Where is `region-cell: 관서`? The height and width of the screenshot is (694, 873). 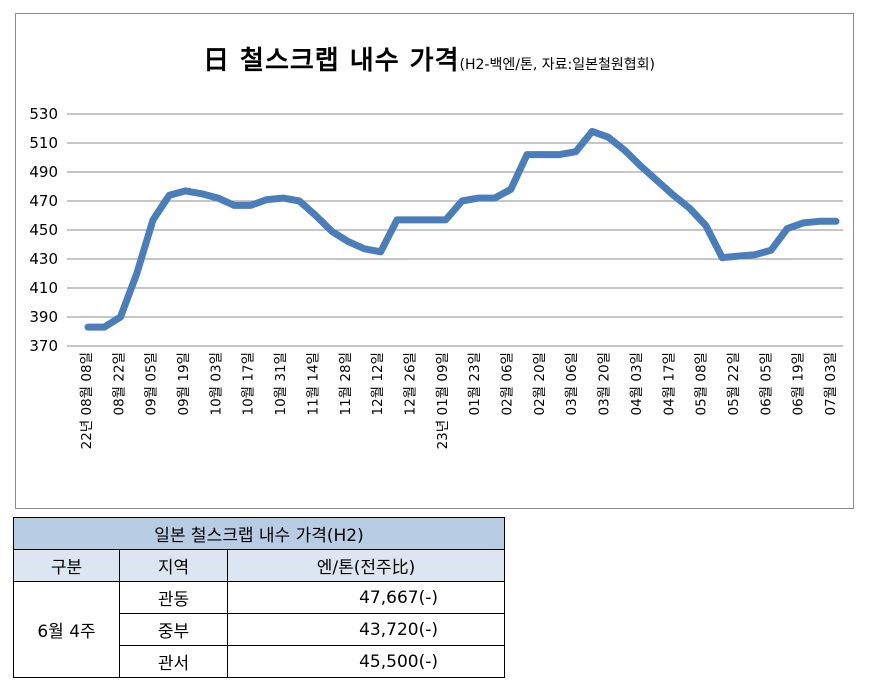
region-cell: 관서 is located at coordinates (173, 661).